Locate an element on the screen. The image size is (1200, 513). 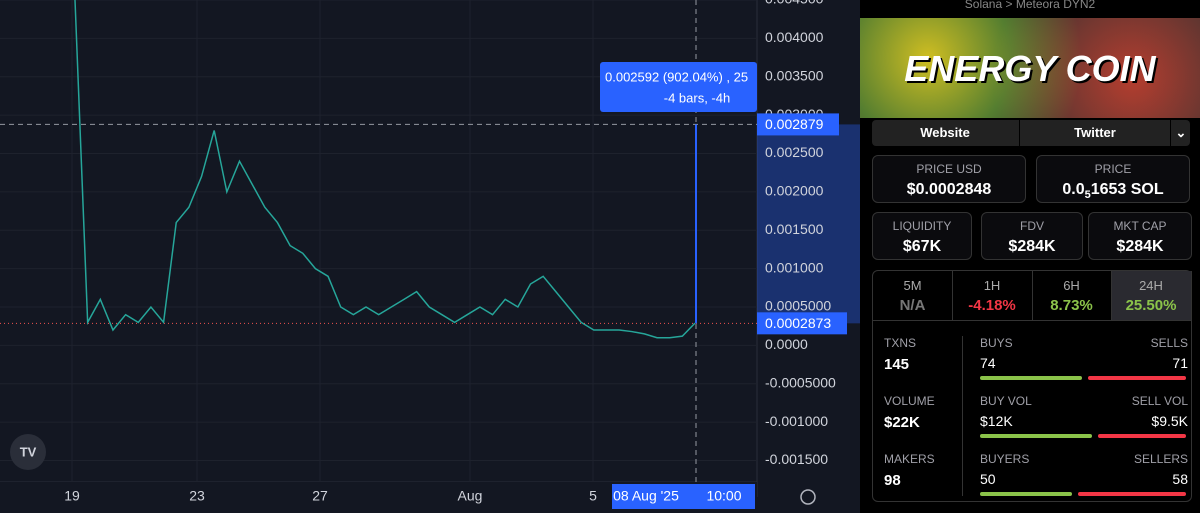
stat-value: 98 is located at coordinates (892, 480).